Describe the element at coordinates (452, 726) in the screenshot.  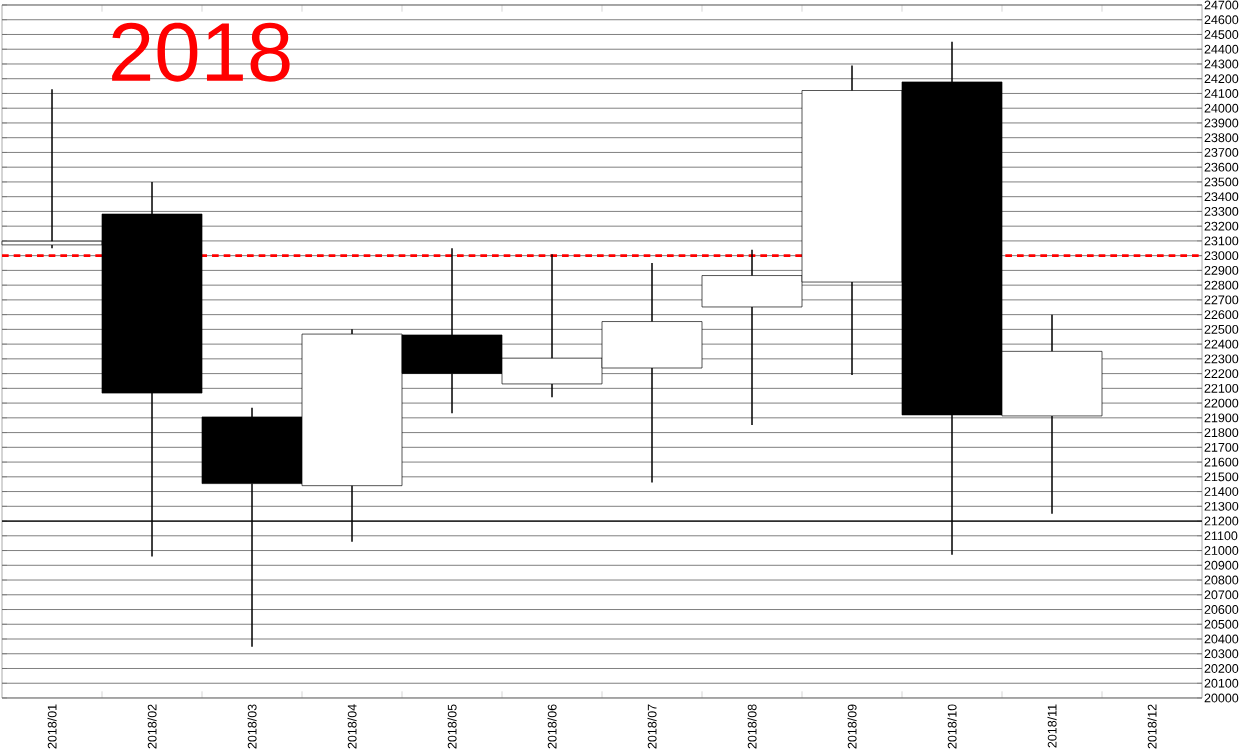
I see `x-tick-label: 2018/05` at that location.